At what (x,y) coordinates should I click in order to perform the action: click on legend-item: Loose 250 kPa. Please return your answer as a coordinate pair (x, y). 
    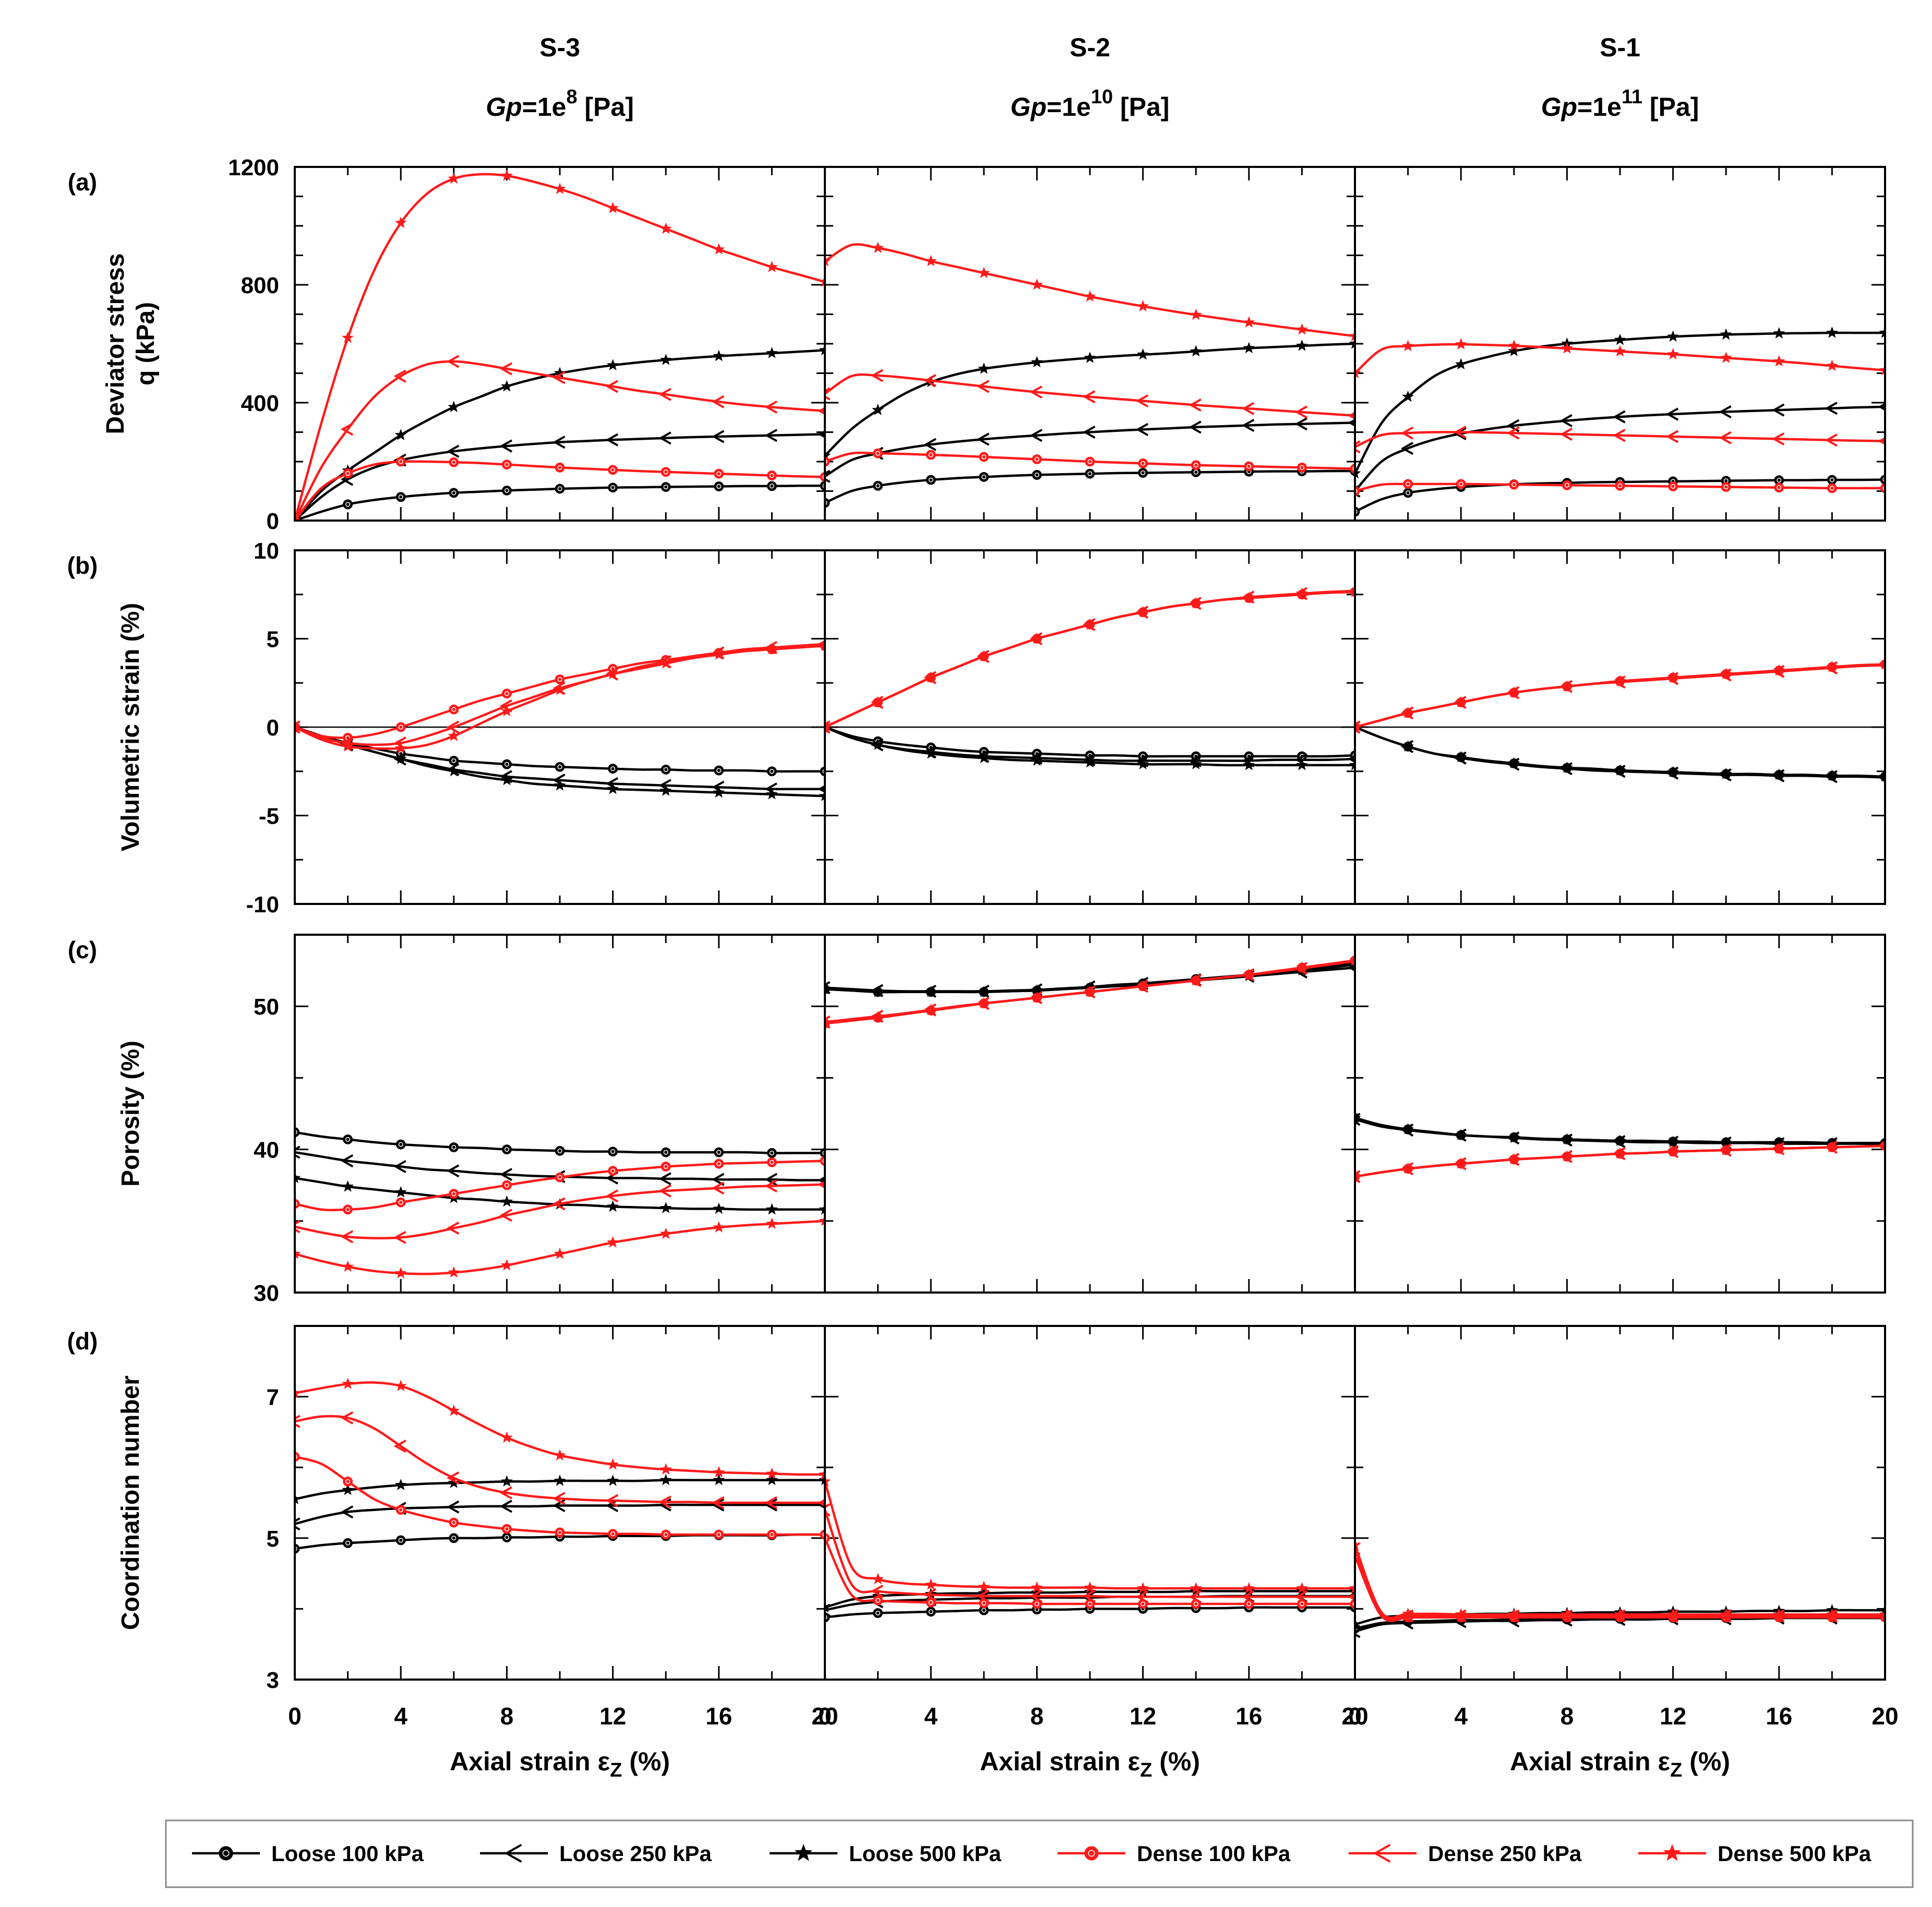
    Looking at the image, I should click on (596, 1853).